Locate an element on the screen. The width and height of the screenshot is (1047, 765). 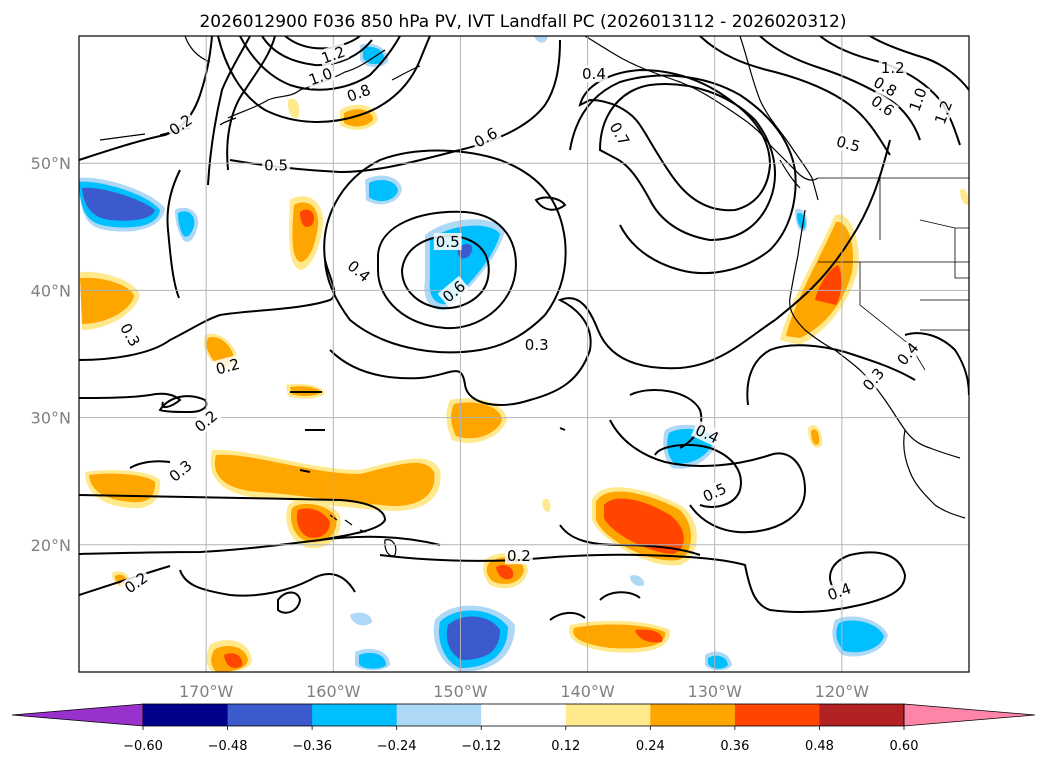
colorbar-tick-label: 0.36 is located at coordinates (734, 746).